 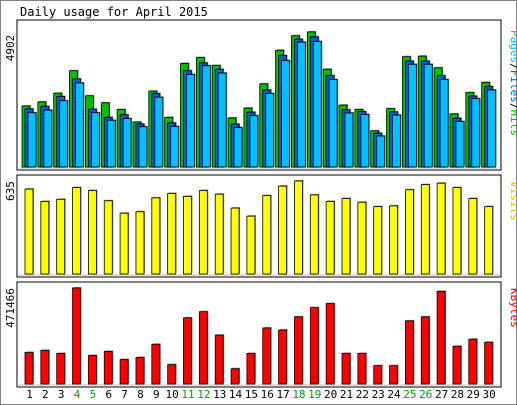 What do you see at coordinates (512, 308) in the screenshot?
I see `kbytes-ylabel: KBytes` at bounding box center [512, 308].